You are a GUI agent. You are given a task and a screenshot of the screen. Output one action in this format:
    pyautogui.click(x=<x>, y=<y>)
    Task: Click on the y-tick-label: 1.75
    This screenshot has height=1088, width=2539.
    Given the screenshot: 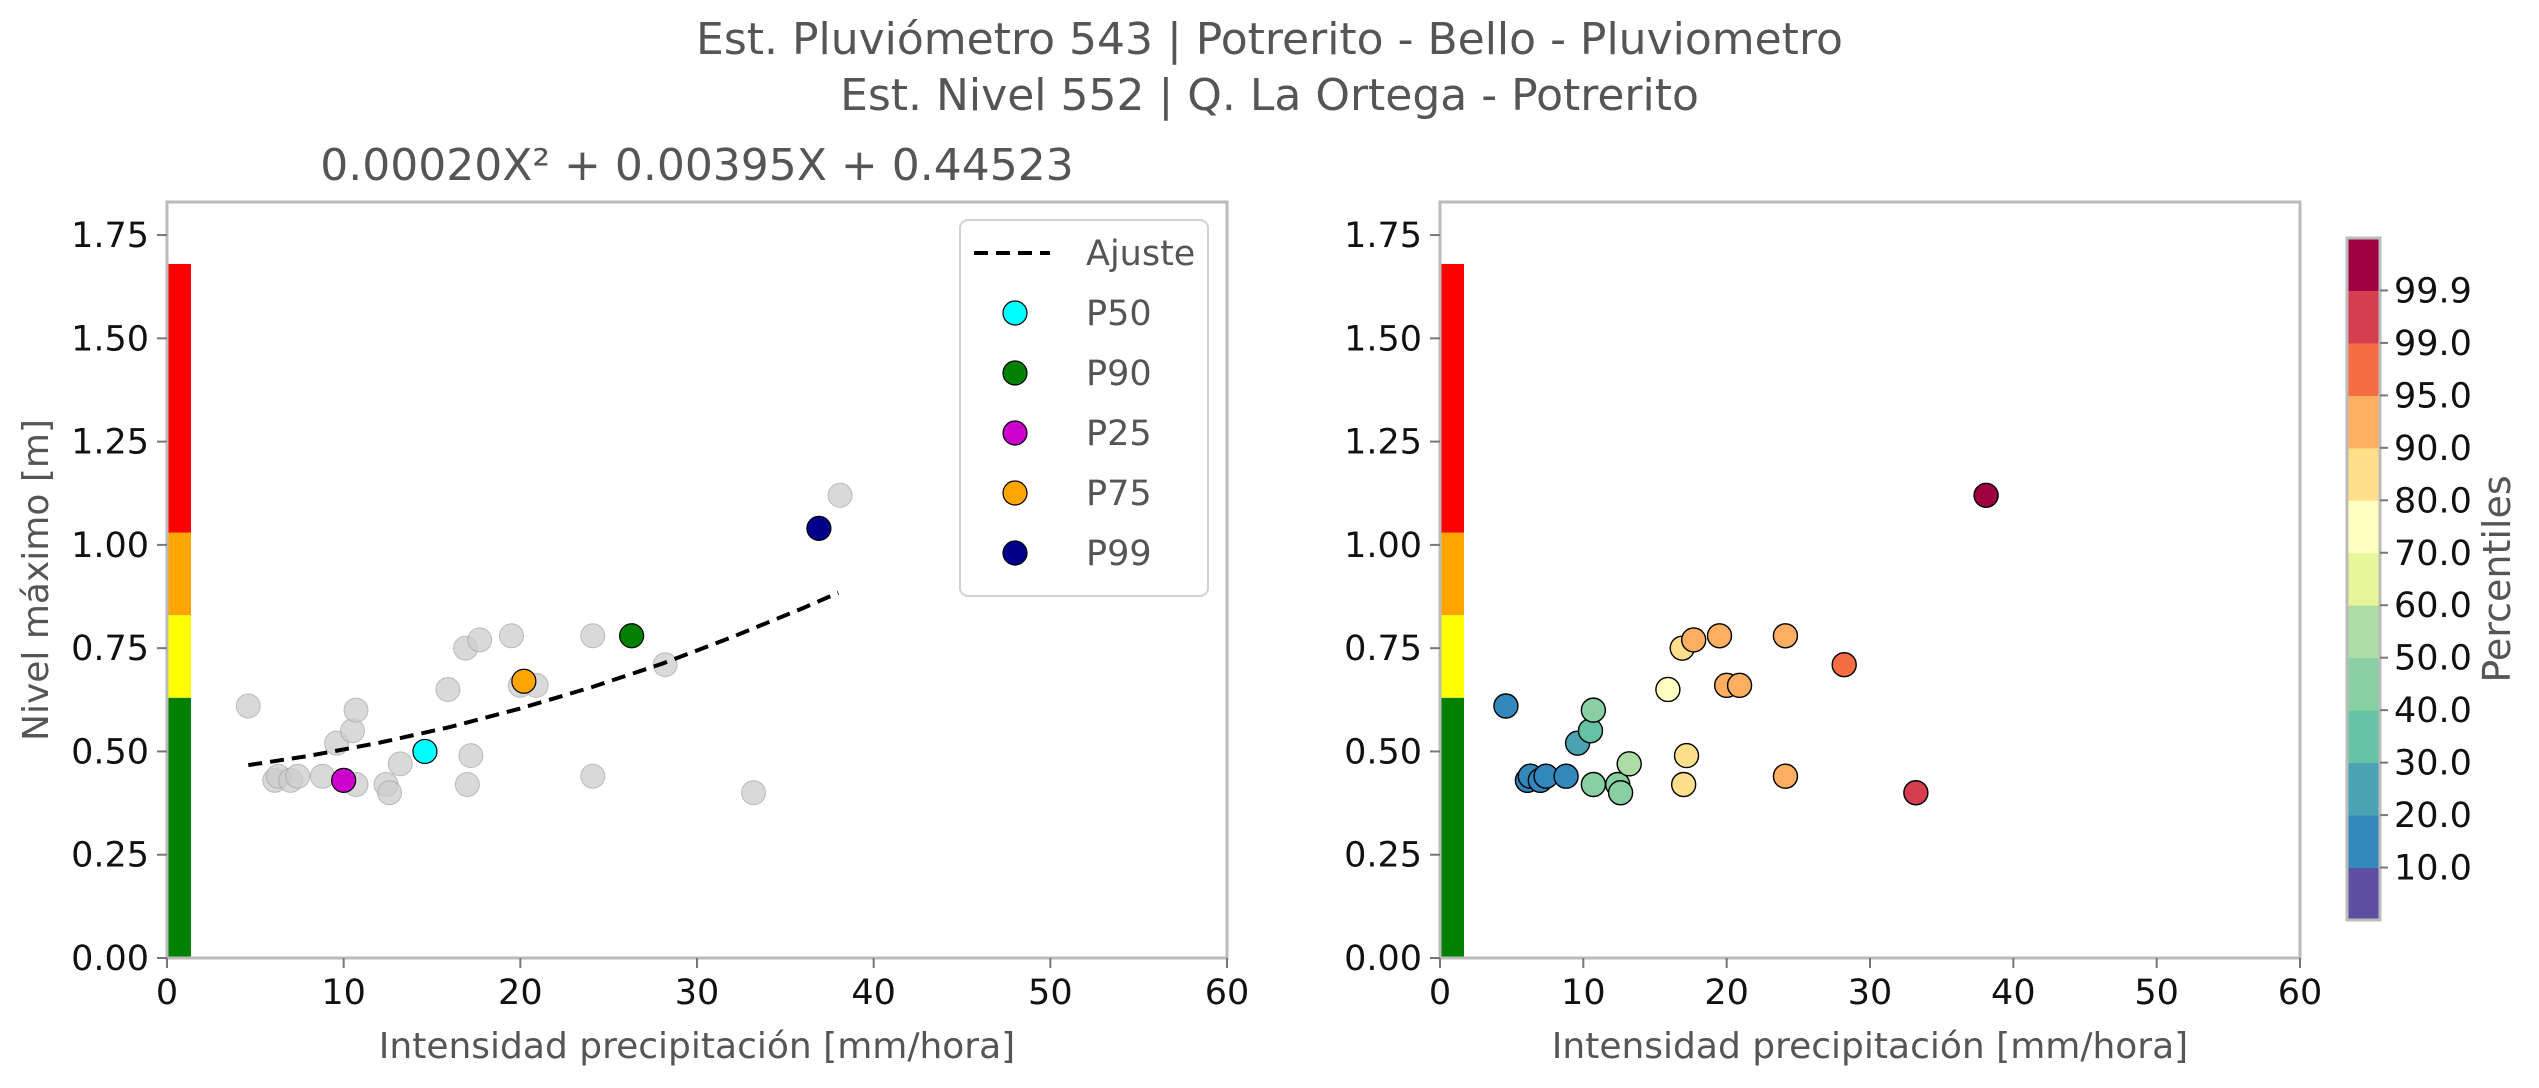 What is the action you would take?
    pyautogui.click(x=1383, y=236)
    